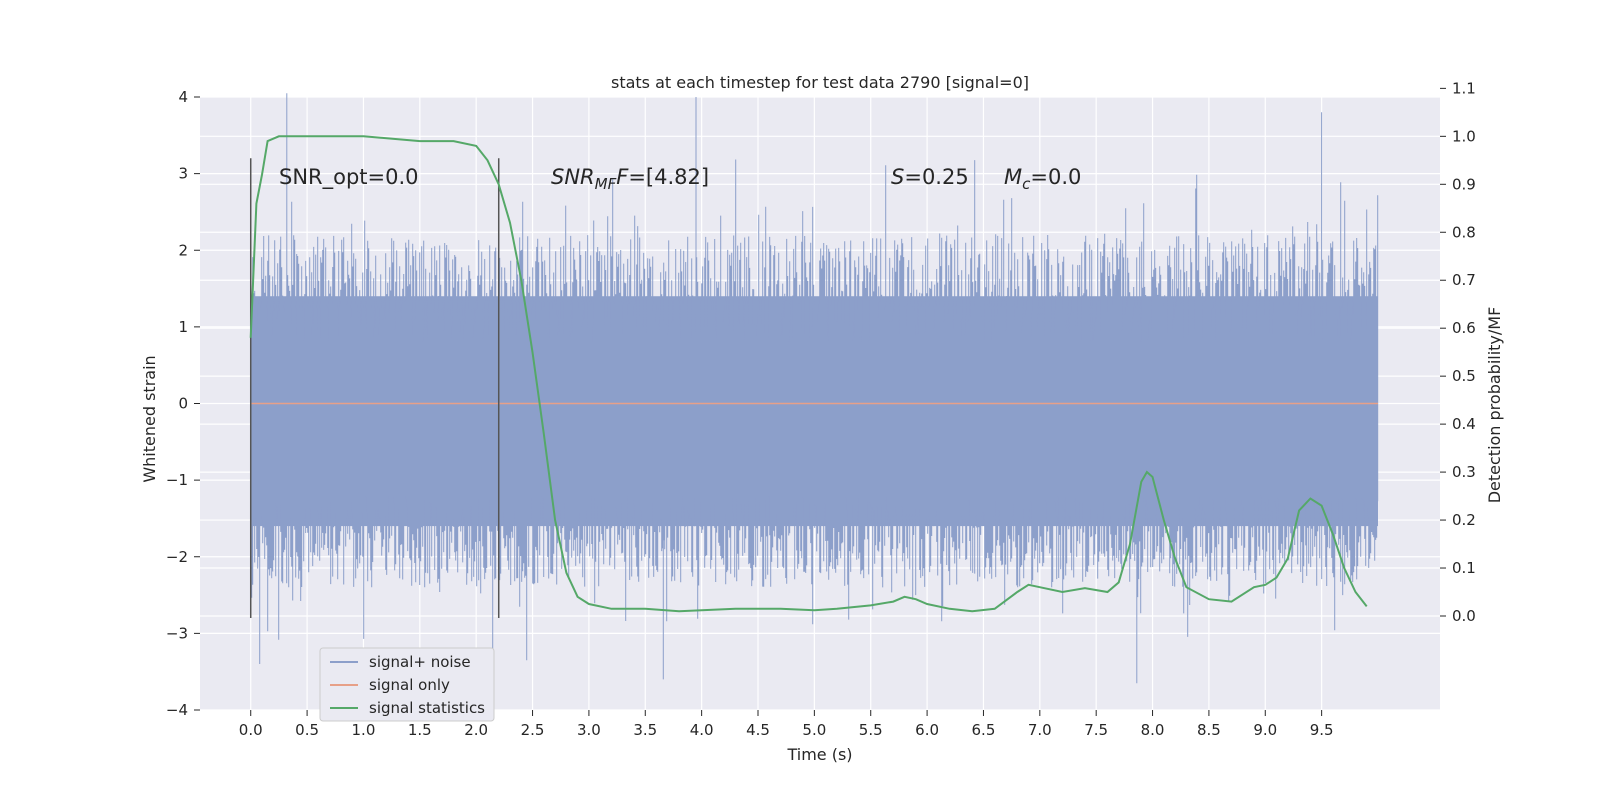 This screenshot has height=800, width=1600. What do you see at coordinates (1494, 405) in the screenshot?
I see `y2-axis-label: Detection probability/MF` at bounding box center [1494, 405].